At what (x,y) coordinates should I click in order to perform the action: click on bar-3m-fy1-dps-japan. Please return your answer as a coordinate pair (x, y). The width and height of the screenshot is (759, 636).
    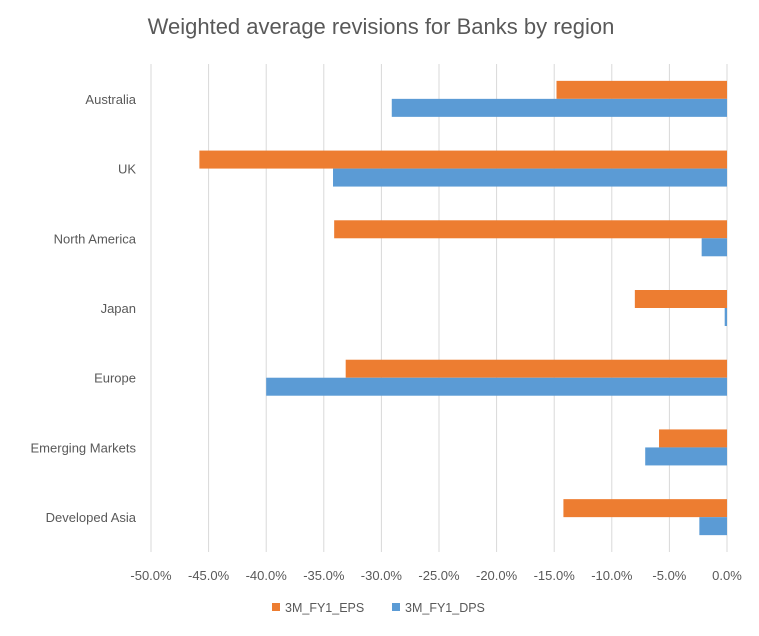
    Looking at the image, I should click on (725, 317).